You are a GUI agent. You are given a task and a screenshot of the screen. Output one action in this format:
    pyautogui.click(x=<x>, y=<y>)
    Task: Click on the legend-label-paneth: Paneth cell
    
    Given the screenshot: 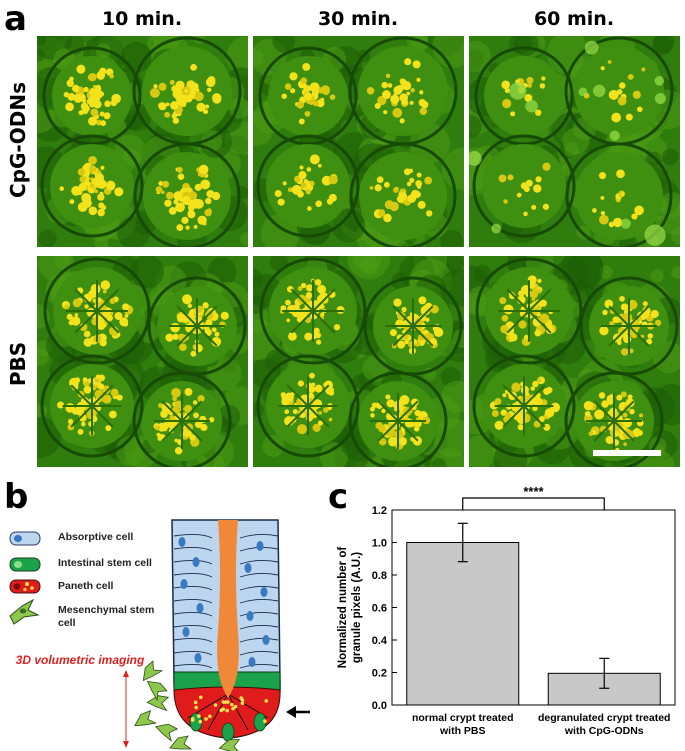 What is the action you would take?
    pyautogui.click(x=86, y=586)
    